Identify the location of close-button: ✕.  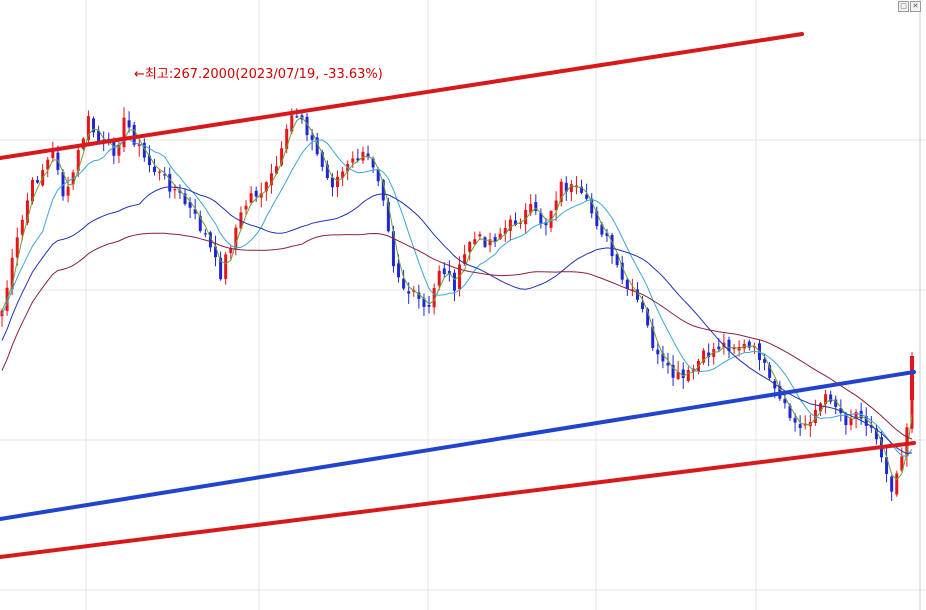
(915, 6).